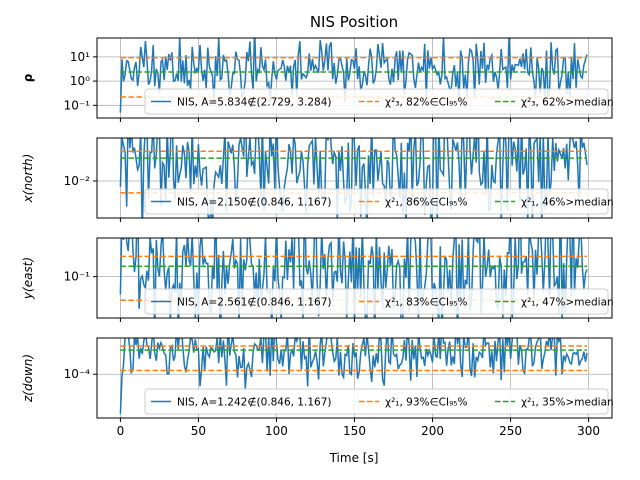 The image size is (640, 480). What do you see at coordinates (28, 378) in the screenshot?
I see `y-axis-label: z(down)` at bounding box center [28, 378].